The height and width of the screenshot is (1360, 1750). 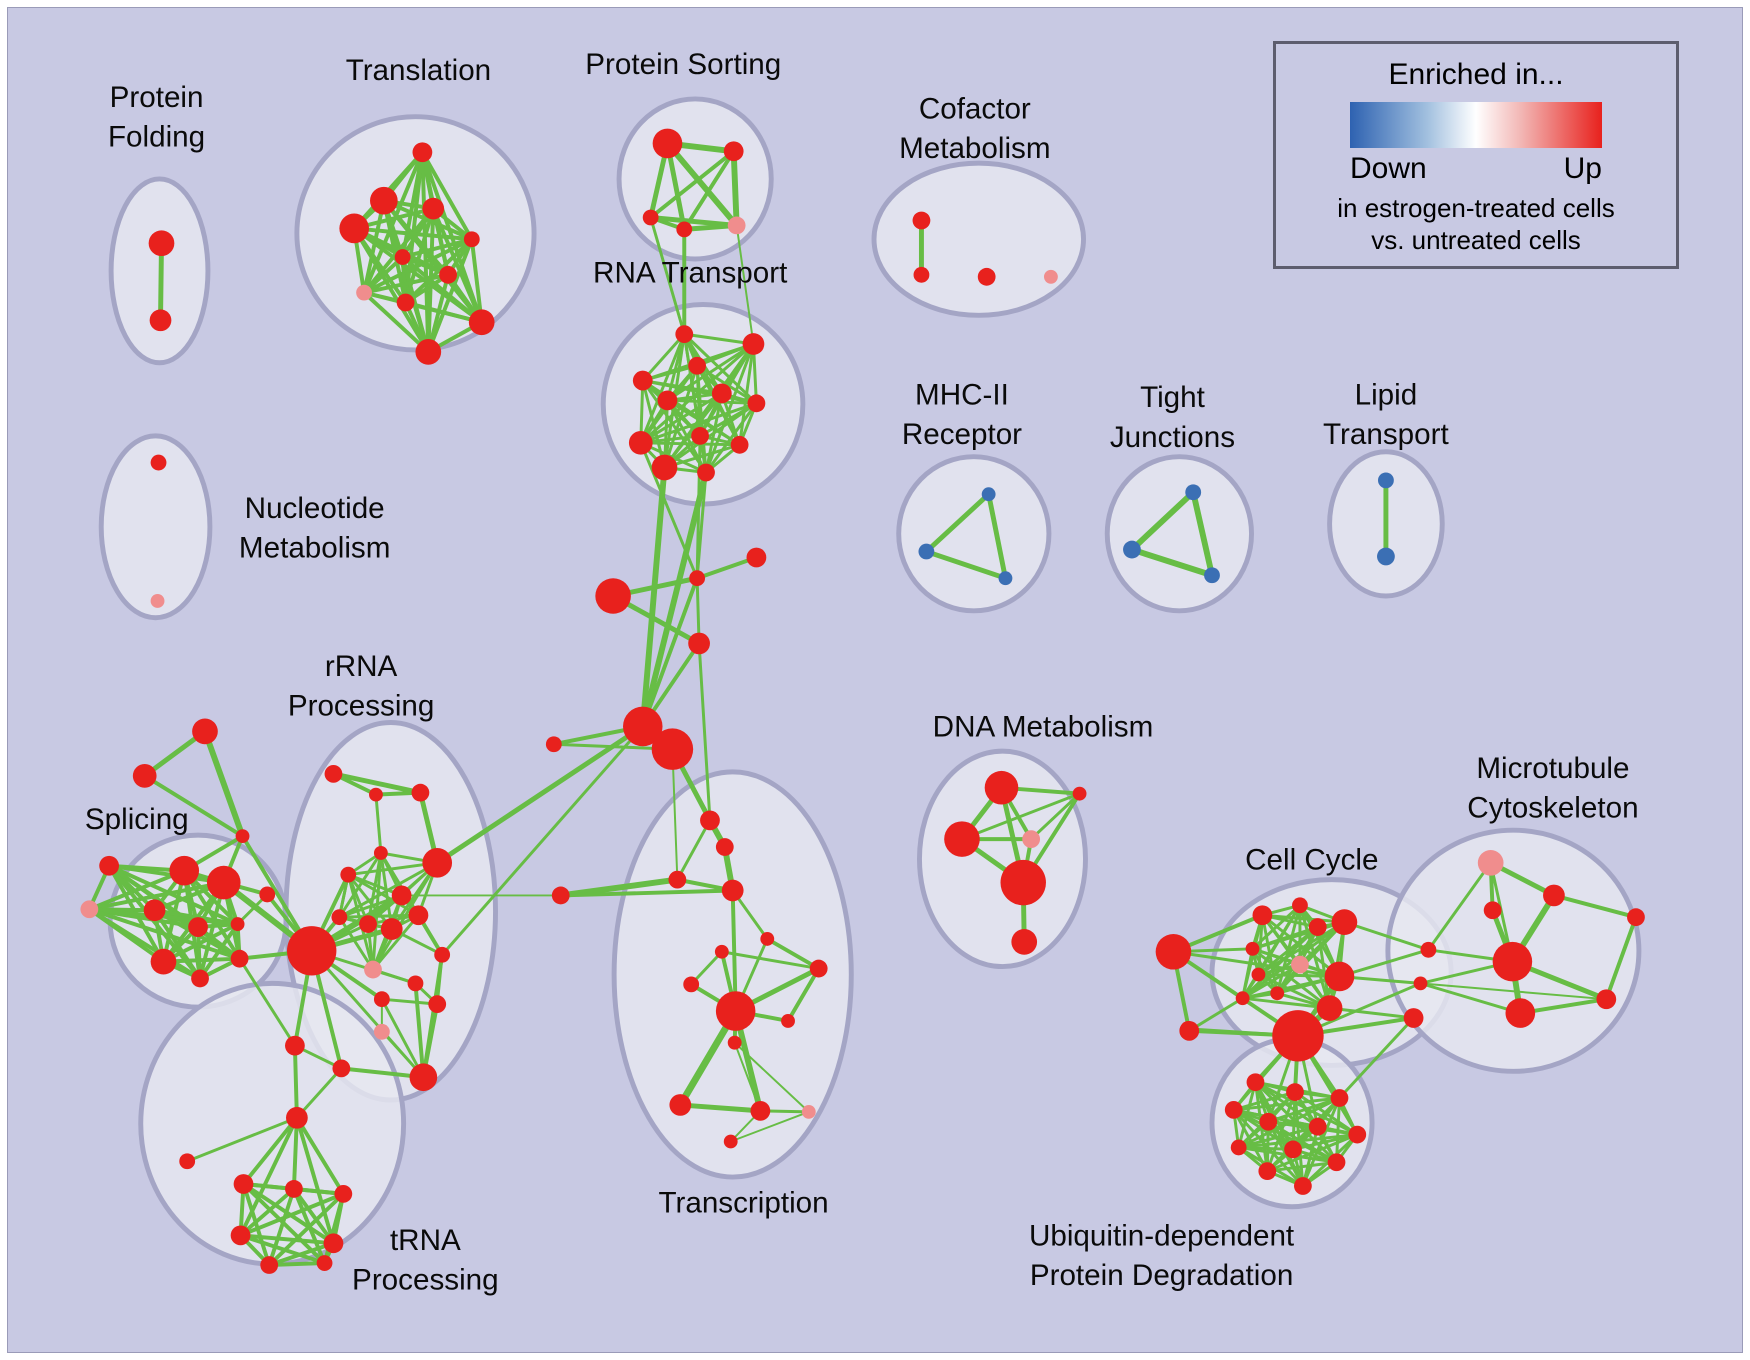 What do you see at coordinates (1267, 1171) in the screenshot?
I see `node-V11` at bounding box center [1267, 1171].